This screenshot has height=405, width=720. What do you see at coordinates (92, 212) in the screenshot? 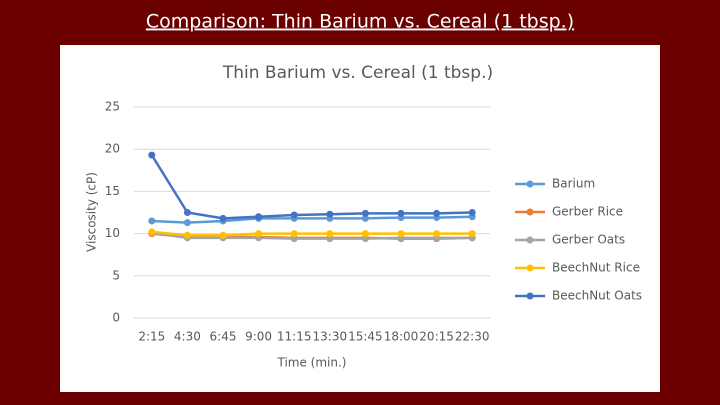
I see `y-axis-label: Viscosity (cP)` at bounding box center [92, 212].